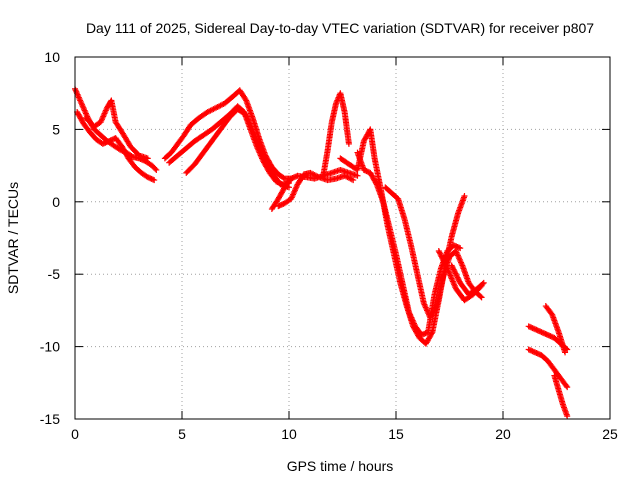  Describe the element at coordinates (75, 434) in the screenshot. I see `x-tick-label: 0` at that location.